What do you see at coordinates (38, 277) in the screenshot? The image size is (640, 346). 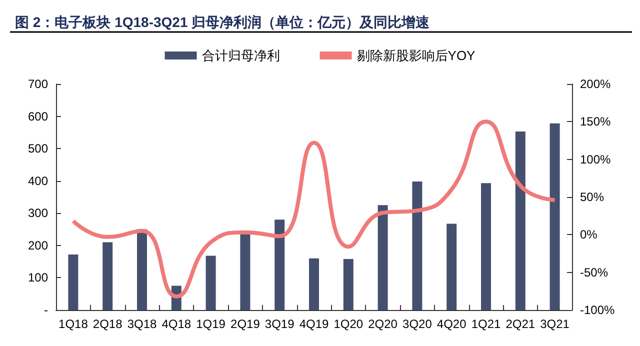 I see `y-tick-label: 100` at bounding box center [38, 277].